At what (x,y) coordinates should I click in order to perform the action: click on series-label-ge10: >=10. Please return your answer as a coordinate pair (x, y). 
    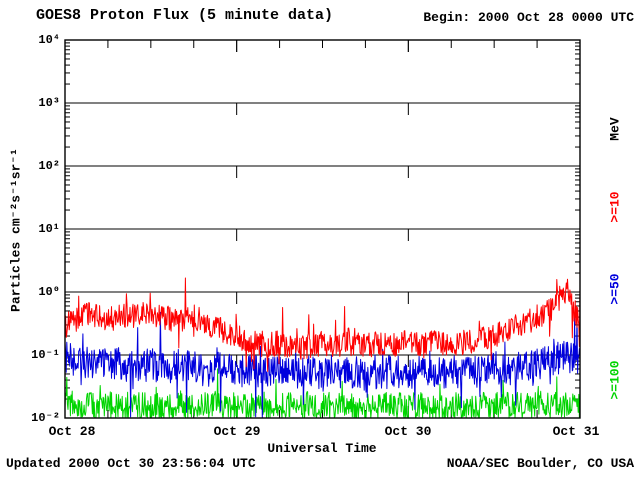
    Looking at the image, I should click on (615, 207).